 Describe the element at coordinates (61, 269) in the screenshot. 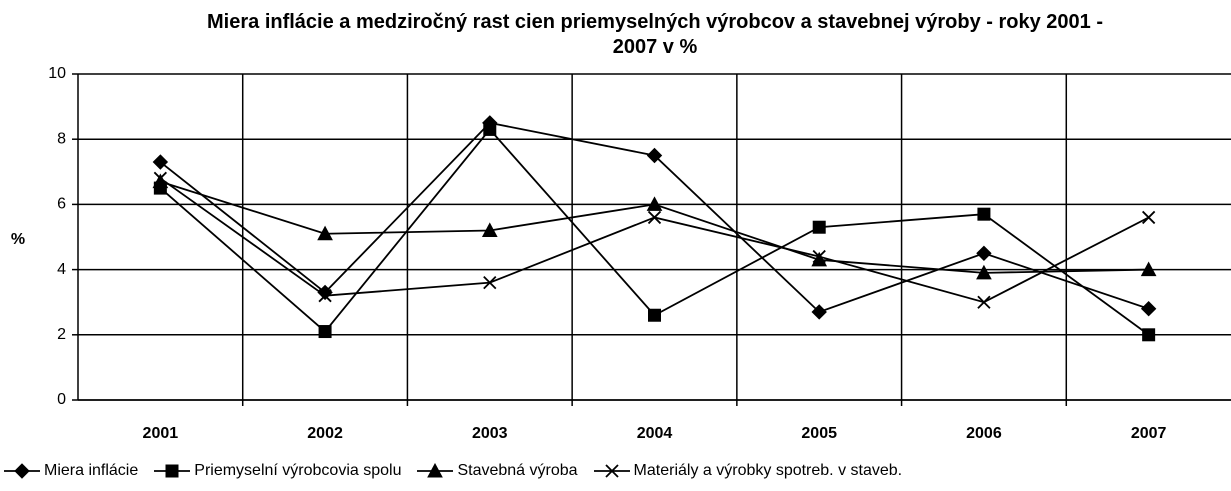

I see `y-tick-label: 4` at that location.